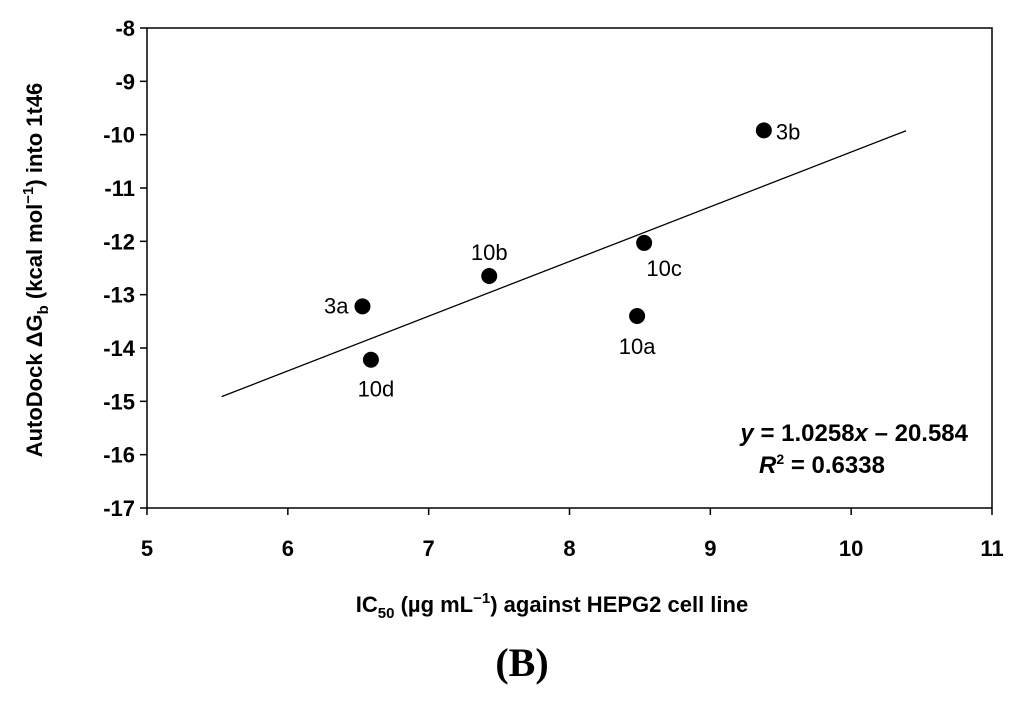 The height and width of the screenshot is (702, 1024). Describe the element at coordinates (119, 295) in the screenshot. I see `y-tick-label: -13` at that location.